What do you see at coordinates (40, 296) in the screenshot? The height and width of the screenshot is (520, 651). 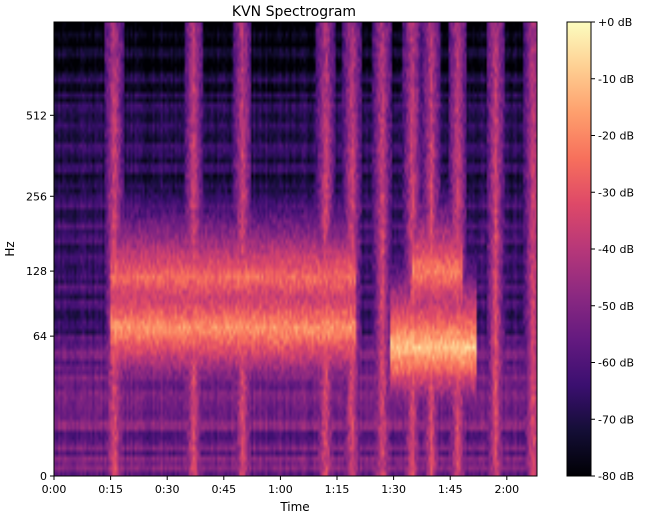 I see `y-axis: 0 64 128 256 512` at bounding box center [40, 296].